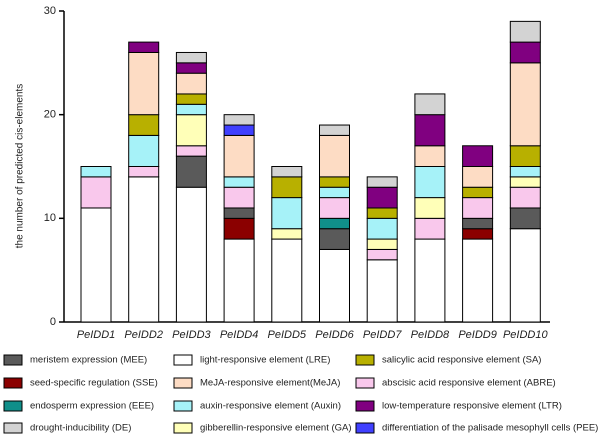 This screenshot has width=600, height=438. Describe the element at coordinates (526, 335) in the screenshot. I see `x-tick-label: PeIDD10` at that location.